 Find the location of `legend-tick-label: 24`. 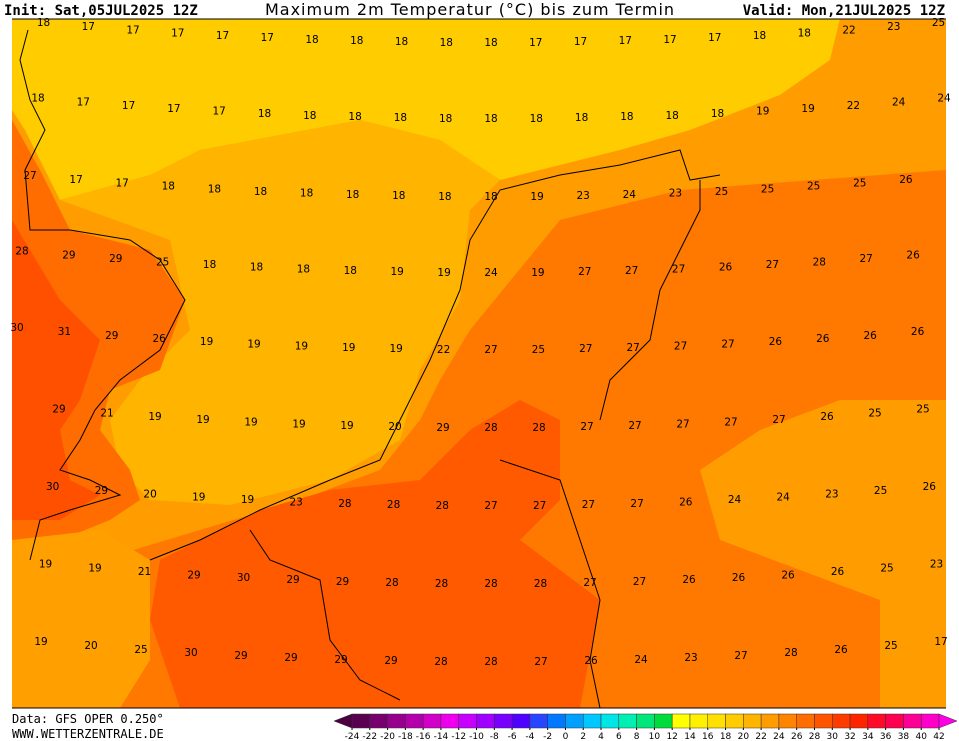

legend-tick-label: 24 is located at coordinates (779, 736).